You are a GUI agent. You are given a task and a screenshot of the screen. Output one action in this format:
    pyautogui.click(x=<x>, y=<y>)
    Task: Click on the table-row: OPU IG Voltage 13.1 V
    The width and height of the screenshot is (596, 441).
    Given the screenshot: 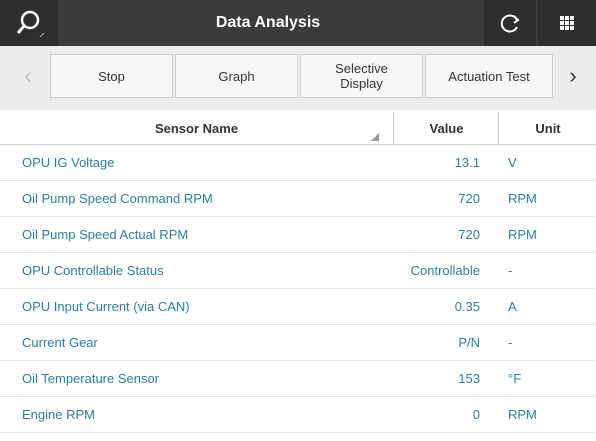 What is the action you would take?
    pyautogui.click(x=298, y=163)
    